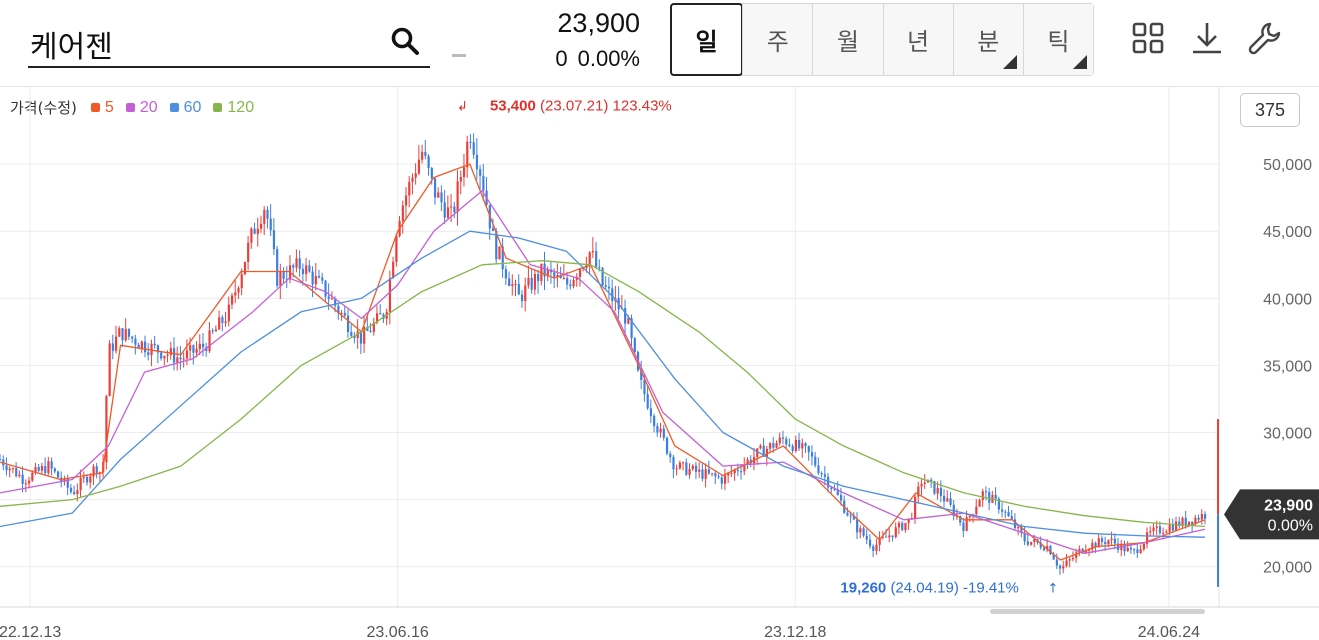  What do you see at coordinates (1058, 39) in the screenshot?
I see `period-tab-5: 틱` at bounding box center [1058, 39].